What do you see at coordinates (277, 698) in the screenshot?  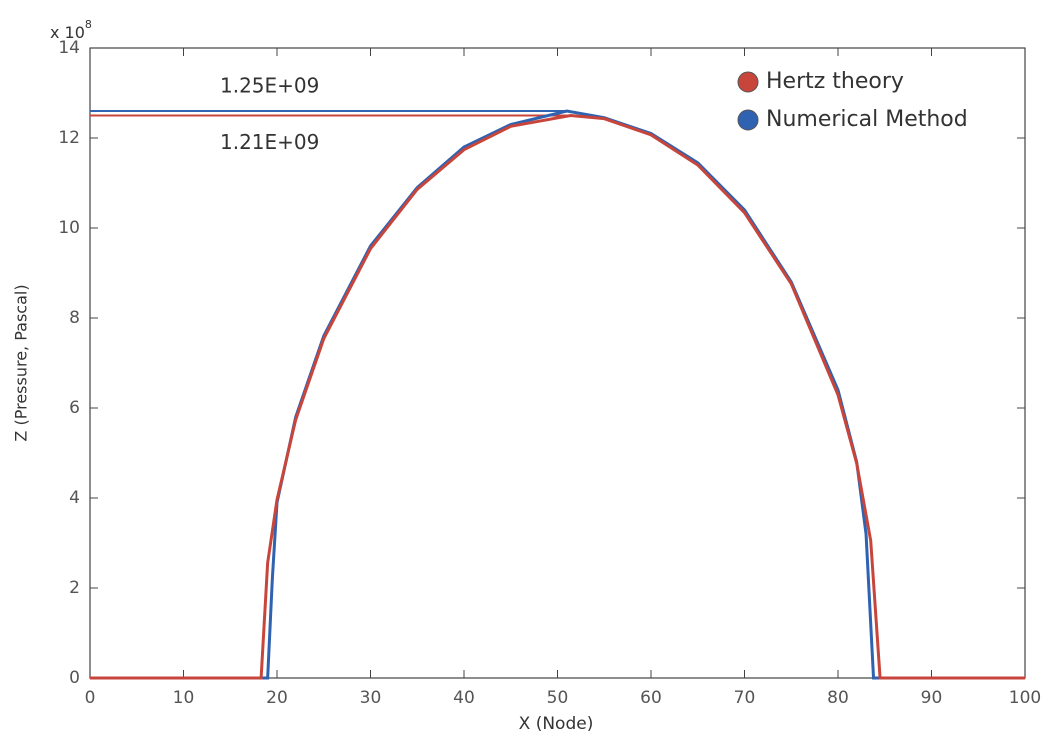 I see `x-tick-label: 20` at bounding box center [277, 698].